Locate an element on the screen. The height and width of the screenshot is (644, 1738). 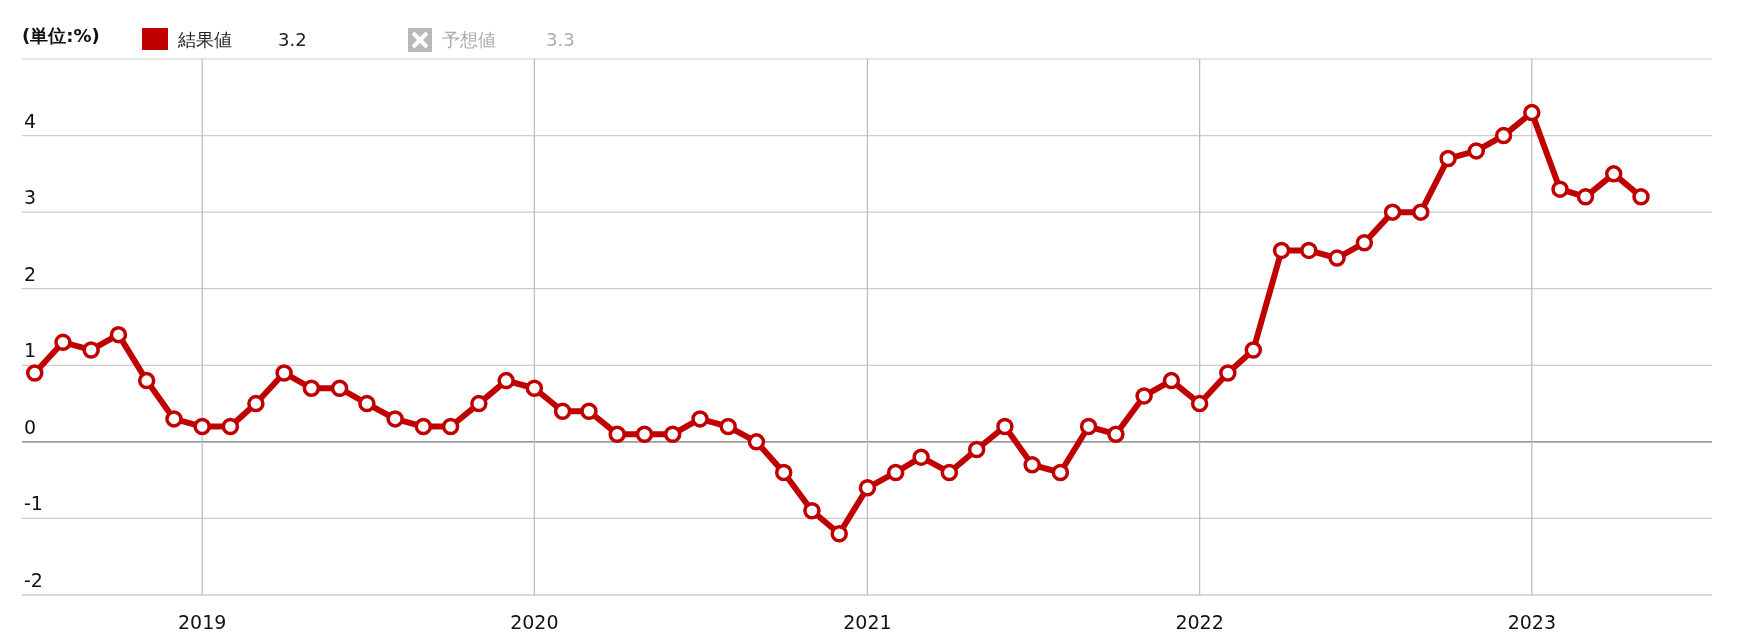
x-tick-label: 2019 is located at coordinates (202, 622).